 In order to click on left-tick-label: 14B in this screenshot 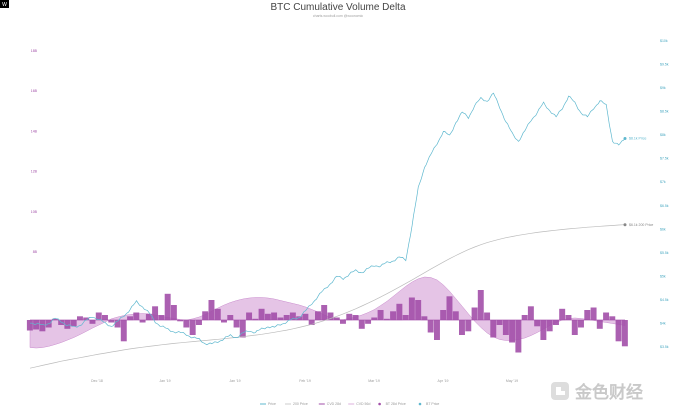, I will do `click(34, 131)`.